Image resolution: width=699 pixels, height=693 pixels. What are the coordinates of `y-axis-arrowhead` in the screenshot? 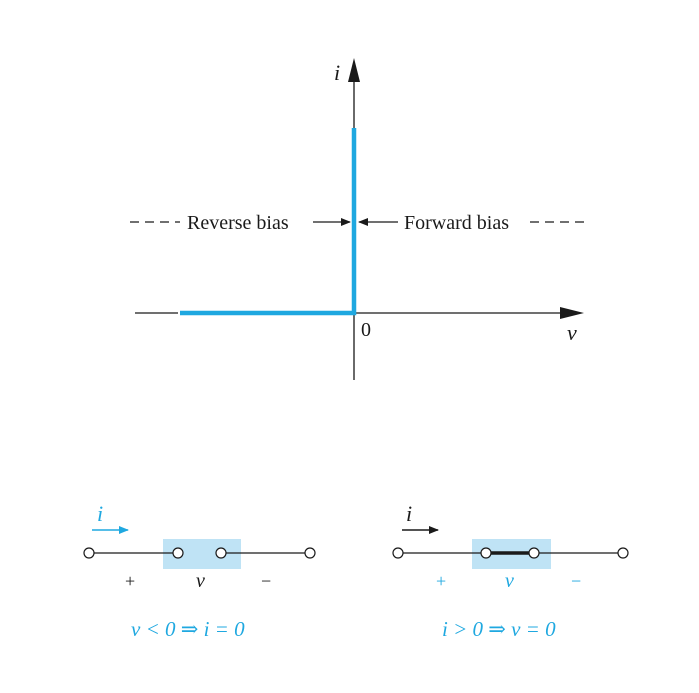 It's located at (354, 70).